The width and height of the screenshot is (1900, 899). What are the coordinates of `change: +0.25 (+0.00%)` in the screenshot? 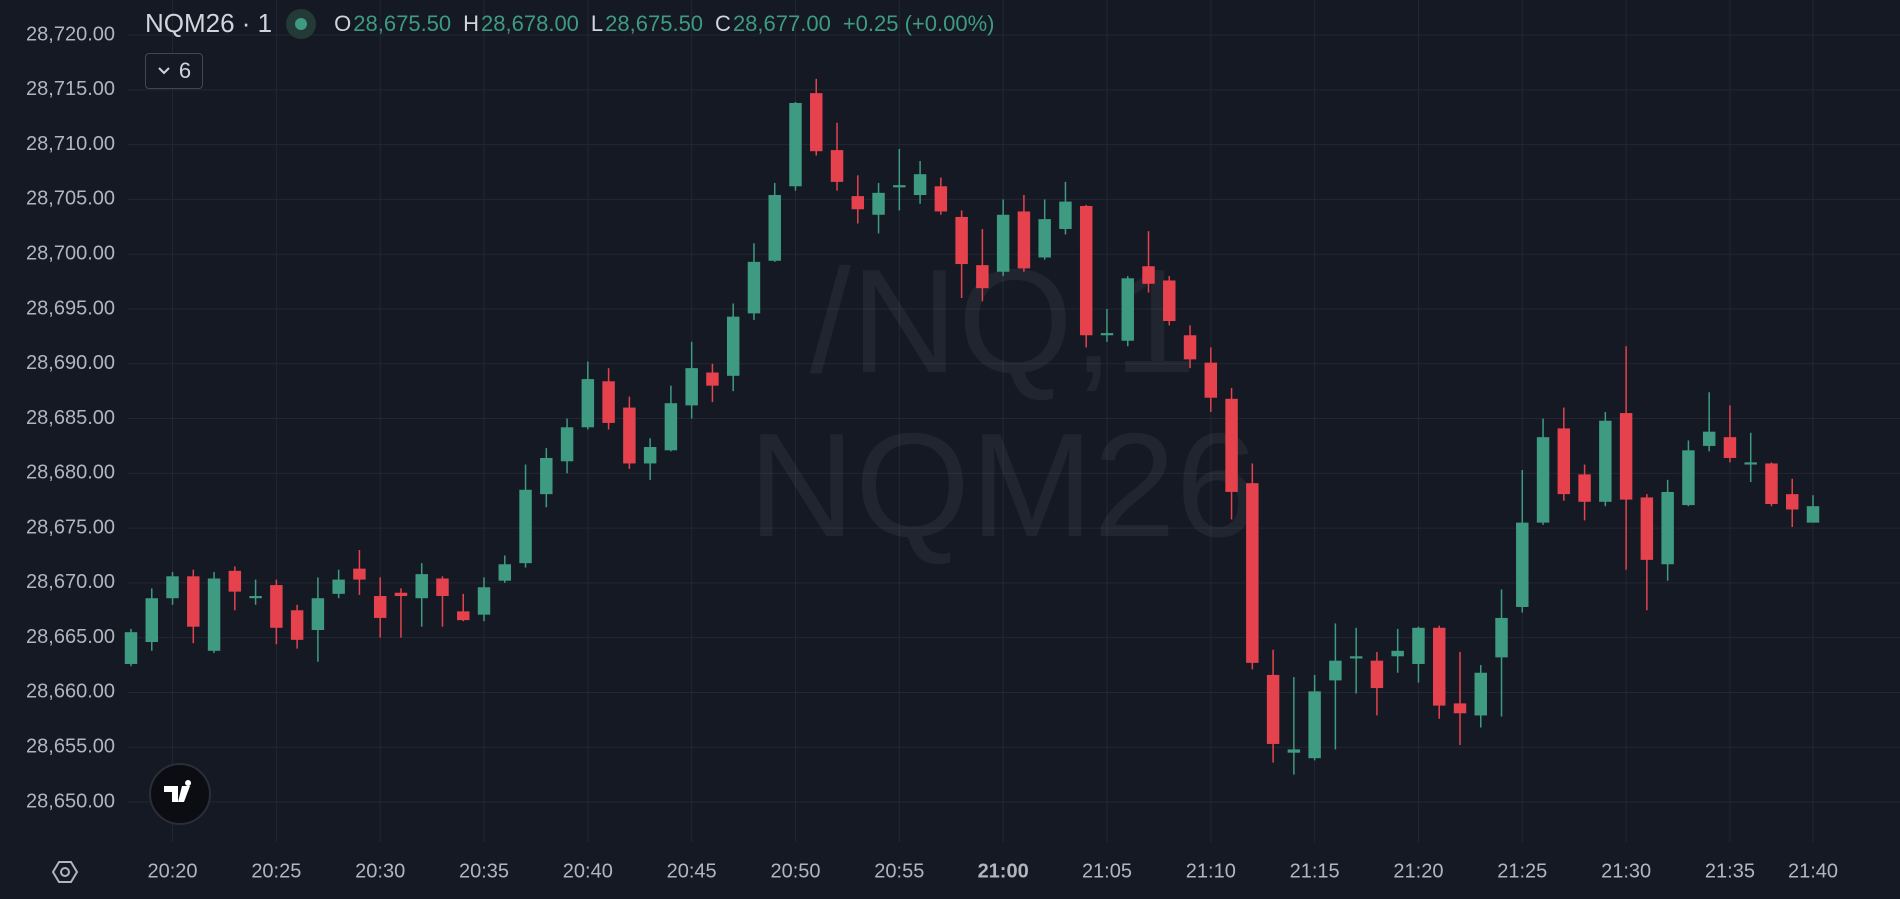 It's located at (918, 23).